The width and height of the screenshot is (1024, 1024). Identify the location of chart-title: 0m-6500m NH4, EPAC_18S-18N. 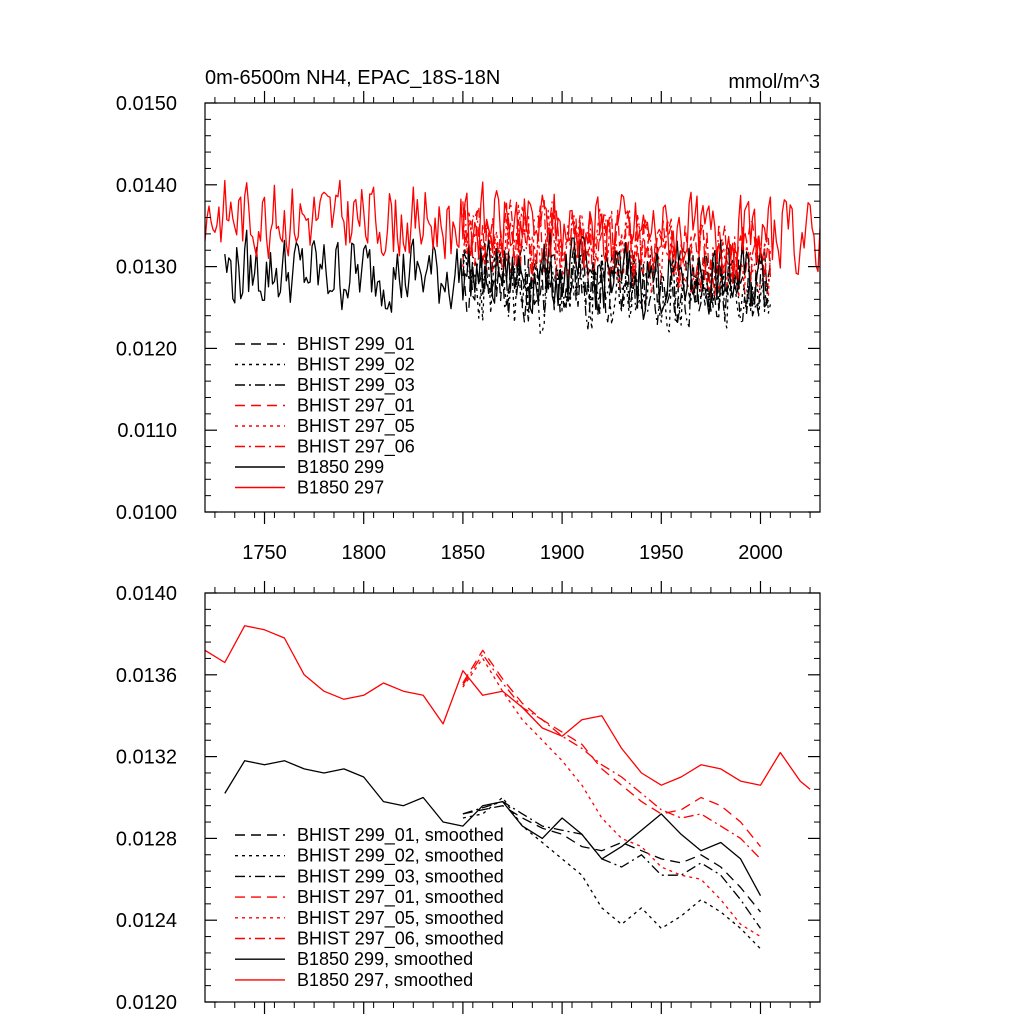
(352, 78).